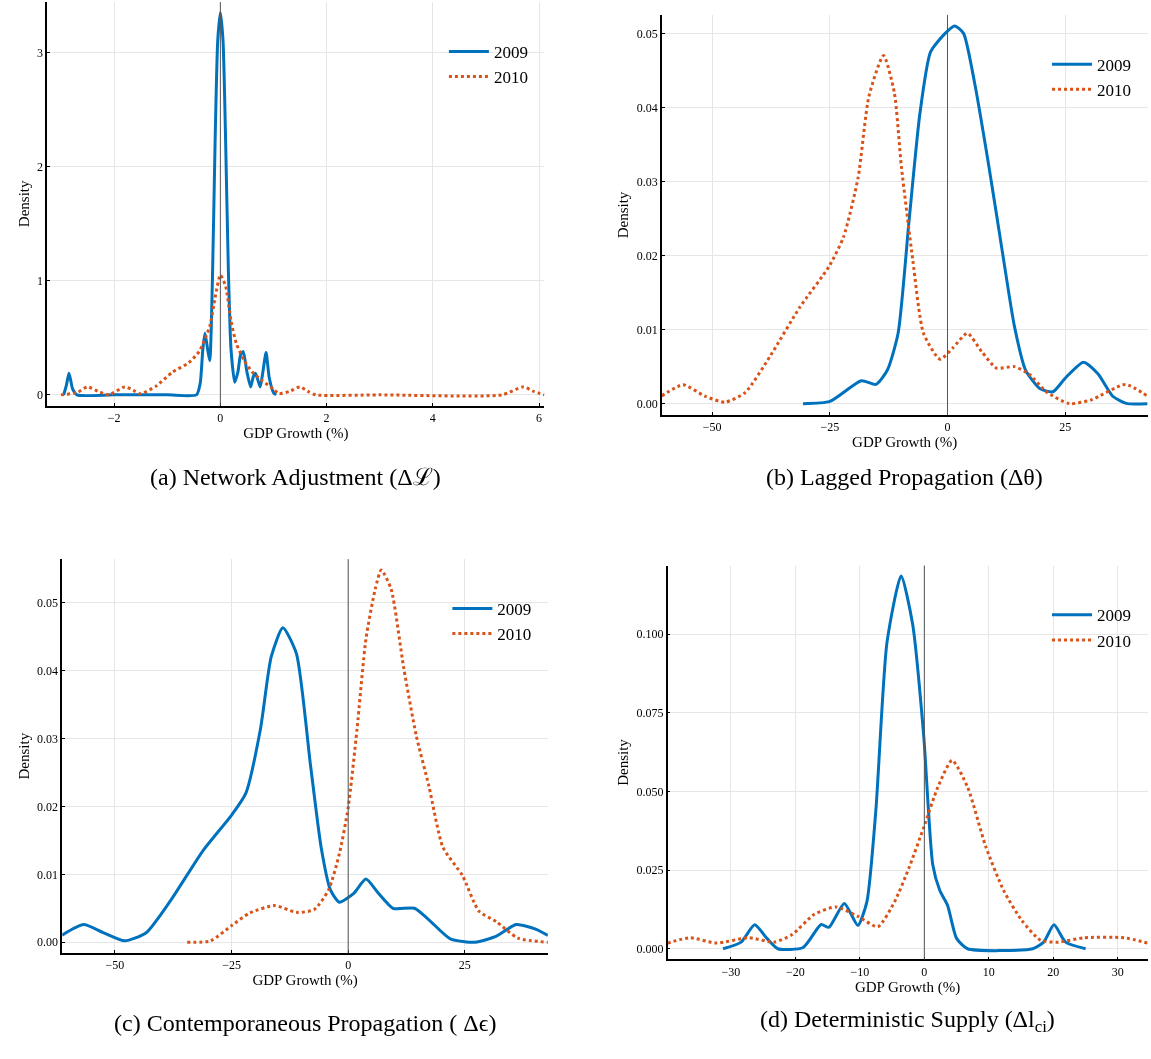  Describe the element at coordinates (1117, 971) in the screenshot. I see `x-tick-label: 30` at that location.